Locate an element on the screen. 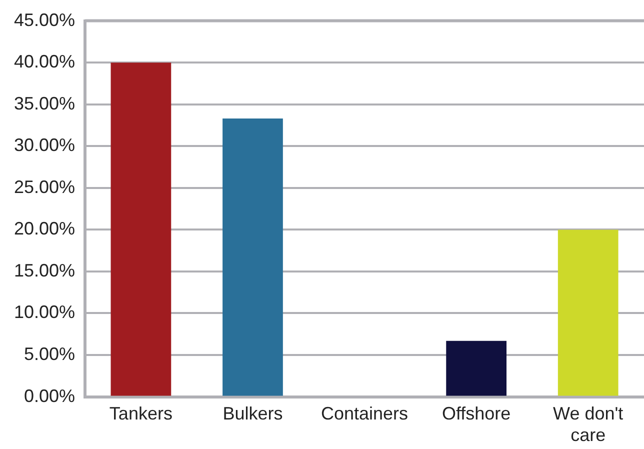 Image resolution: width=644 pixels, height=449 pixels. y-tick-label: 35.00% is located at coordinates (45, 103).